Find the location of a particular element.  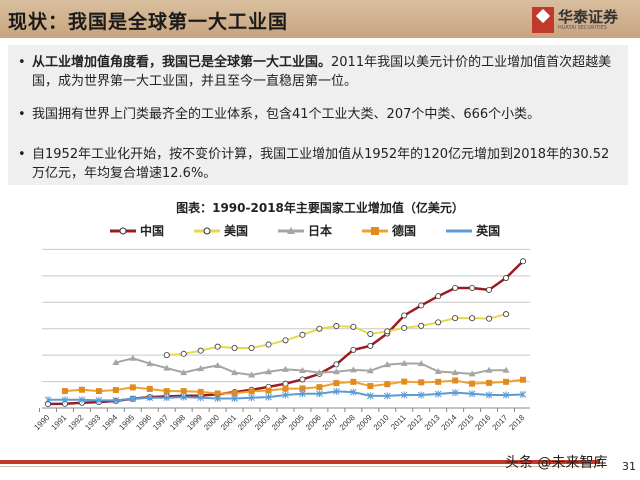

x-tick-label: 2015 is located at coordinates (466, 422).